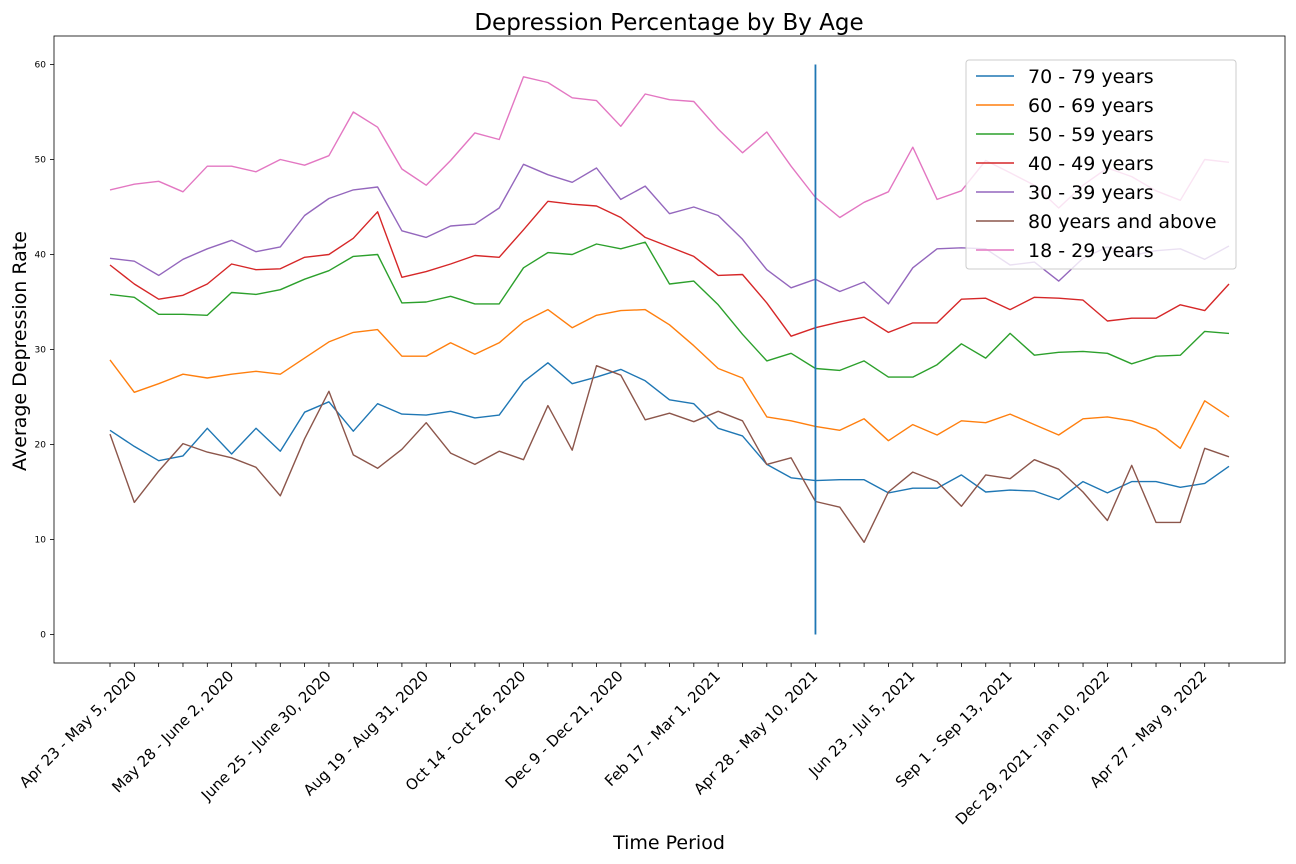 The height and width of the screenshot is (864, 1296). What do you see at coordinates (41, 446) in the screenshot?
I see `y-tick-label: 20` at bounding box center [41, 446].